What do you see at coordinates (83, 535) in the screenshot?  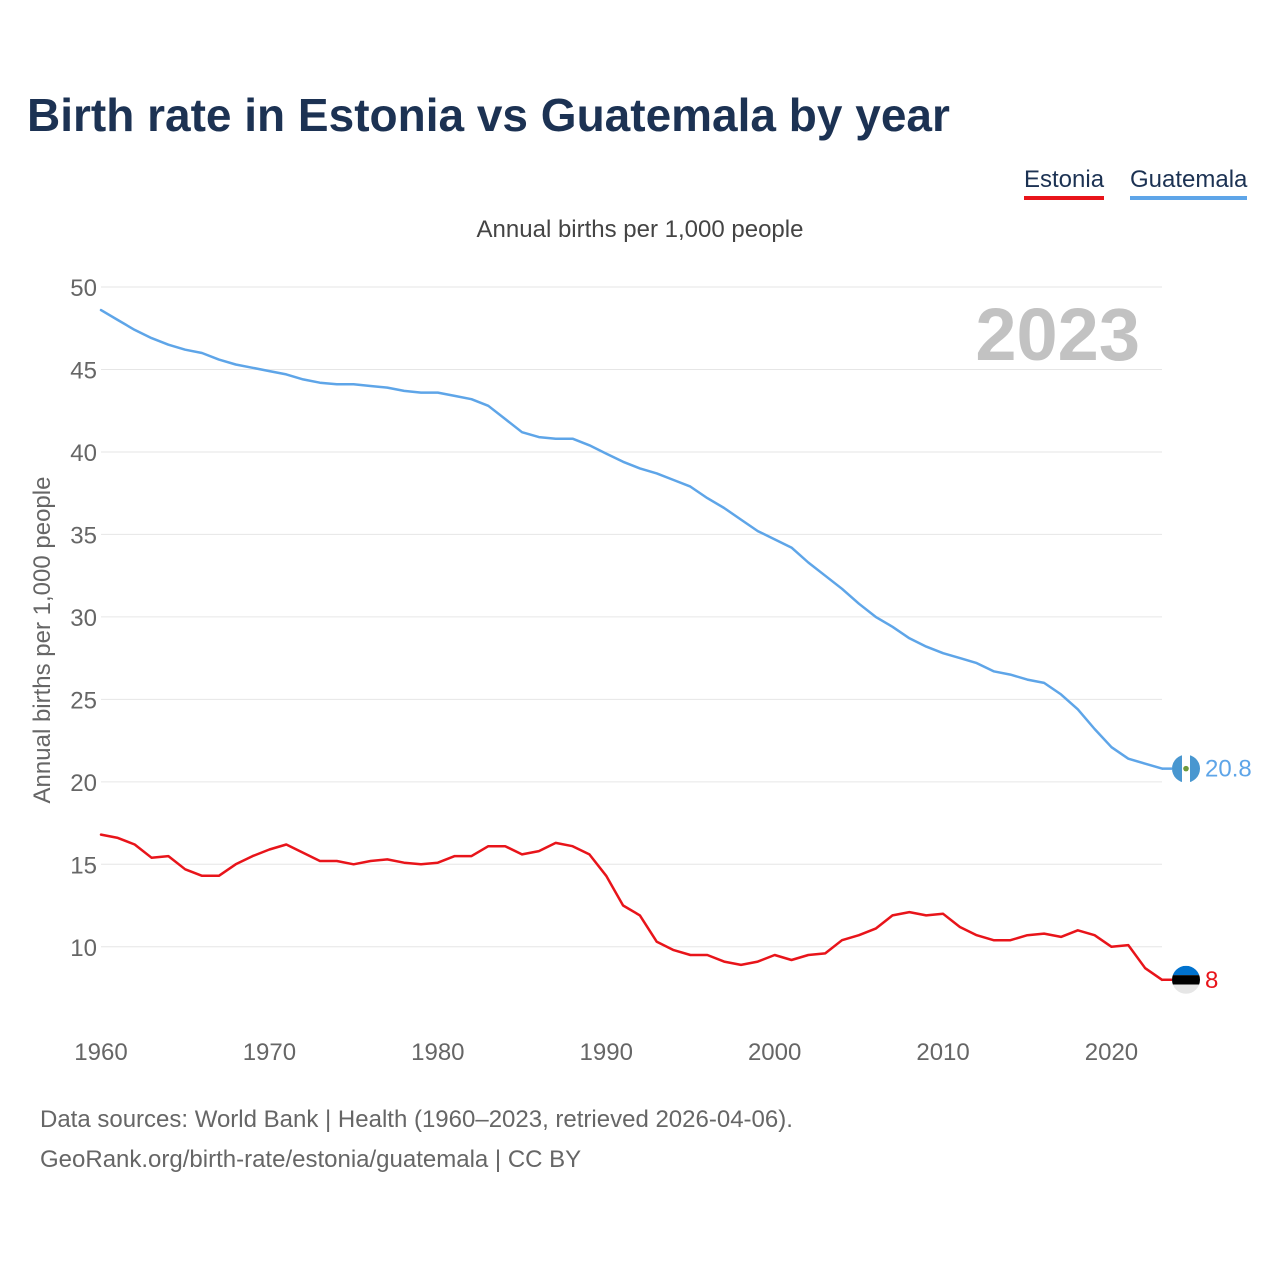 I see `y-tick-label: 35` at bounding box center [83, 535].